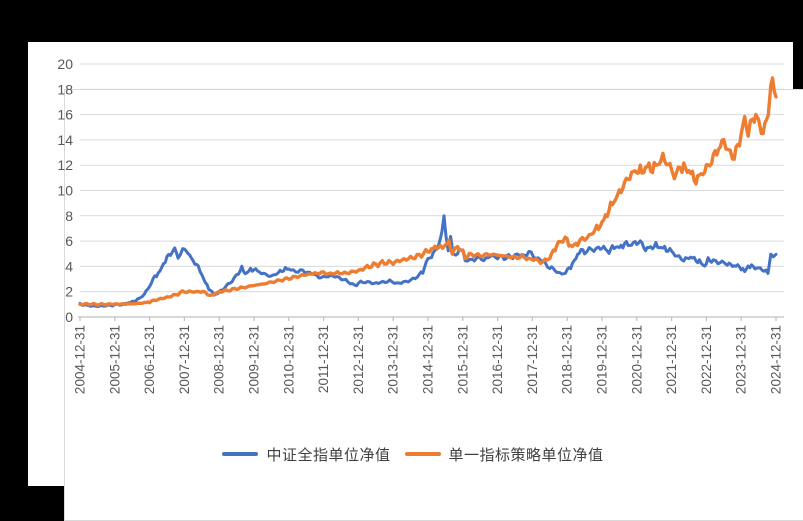  I want to click on y-tick-label: 2, so click(69, 292).